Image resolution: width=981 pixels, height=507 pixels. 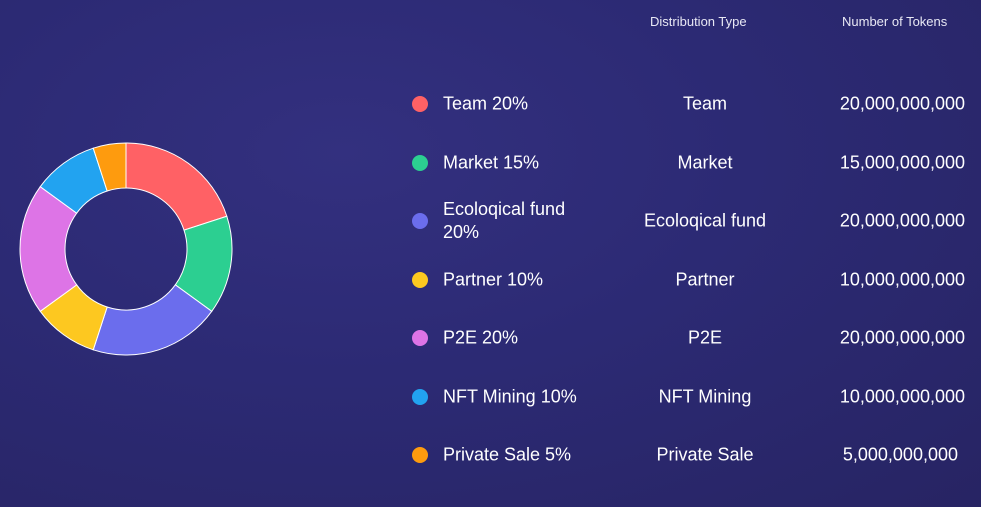 What do you see at coordinates (126, 249) in the screenshot?
I see `donut-chart-svg` at bounding box center [126, 249].